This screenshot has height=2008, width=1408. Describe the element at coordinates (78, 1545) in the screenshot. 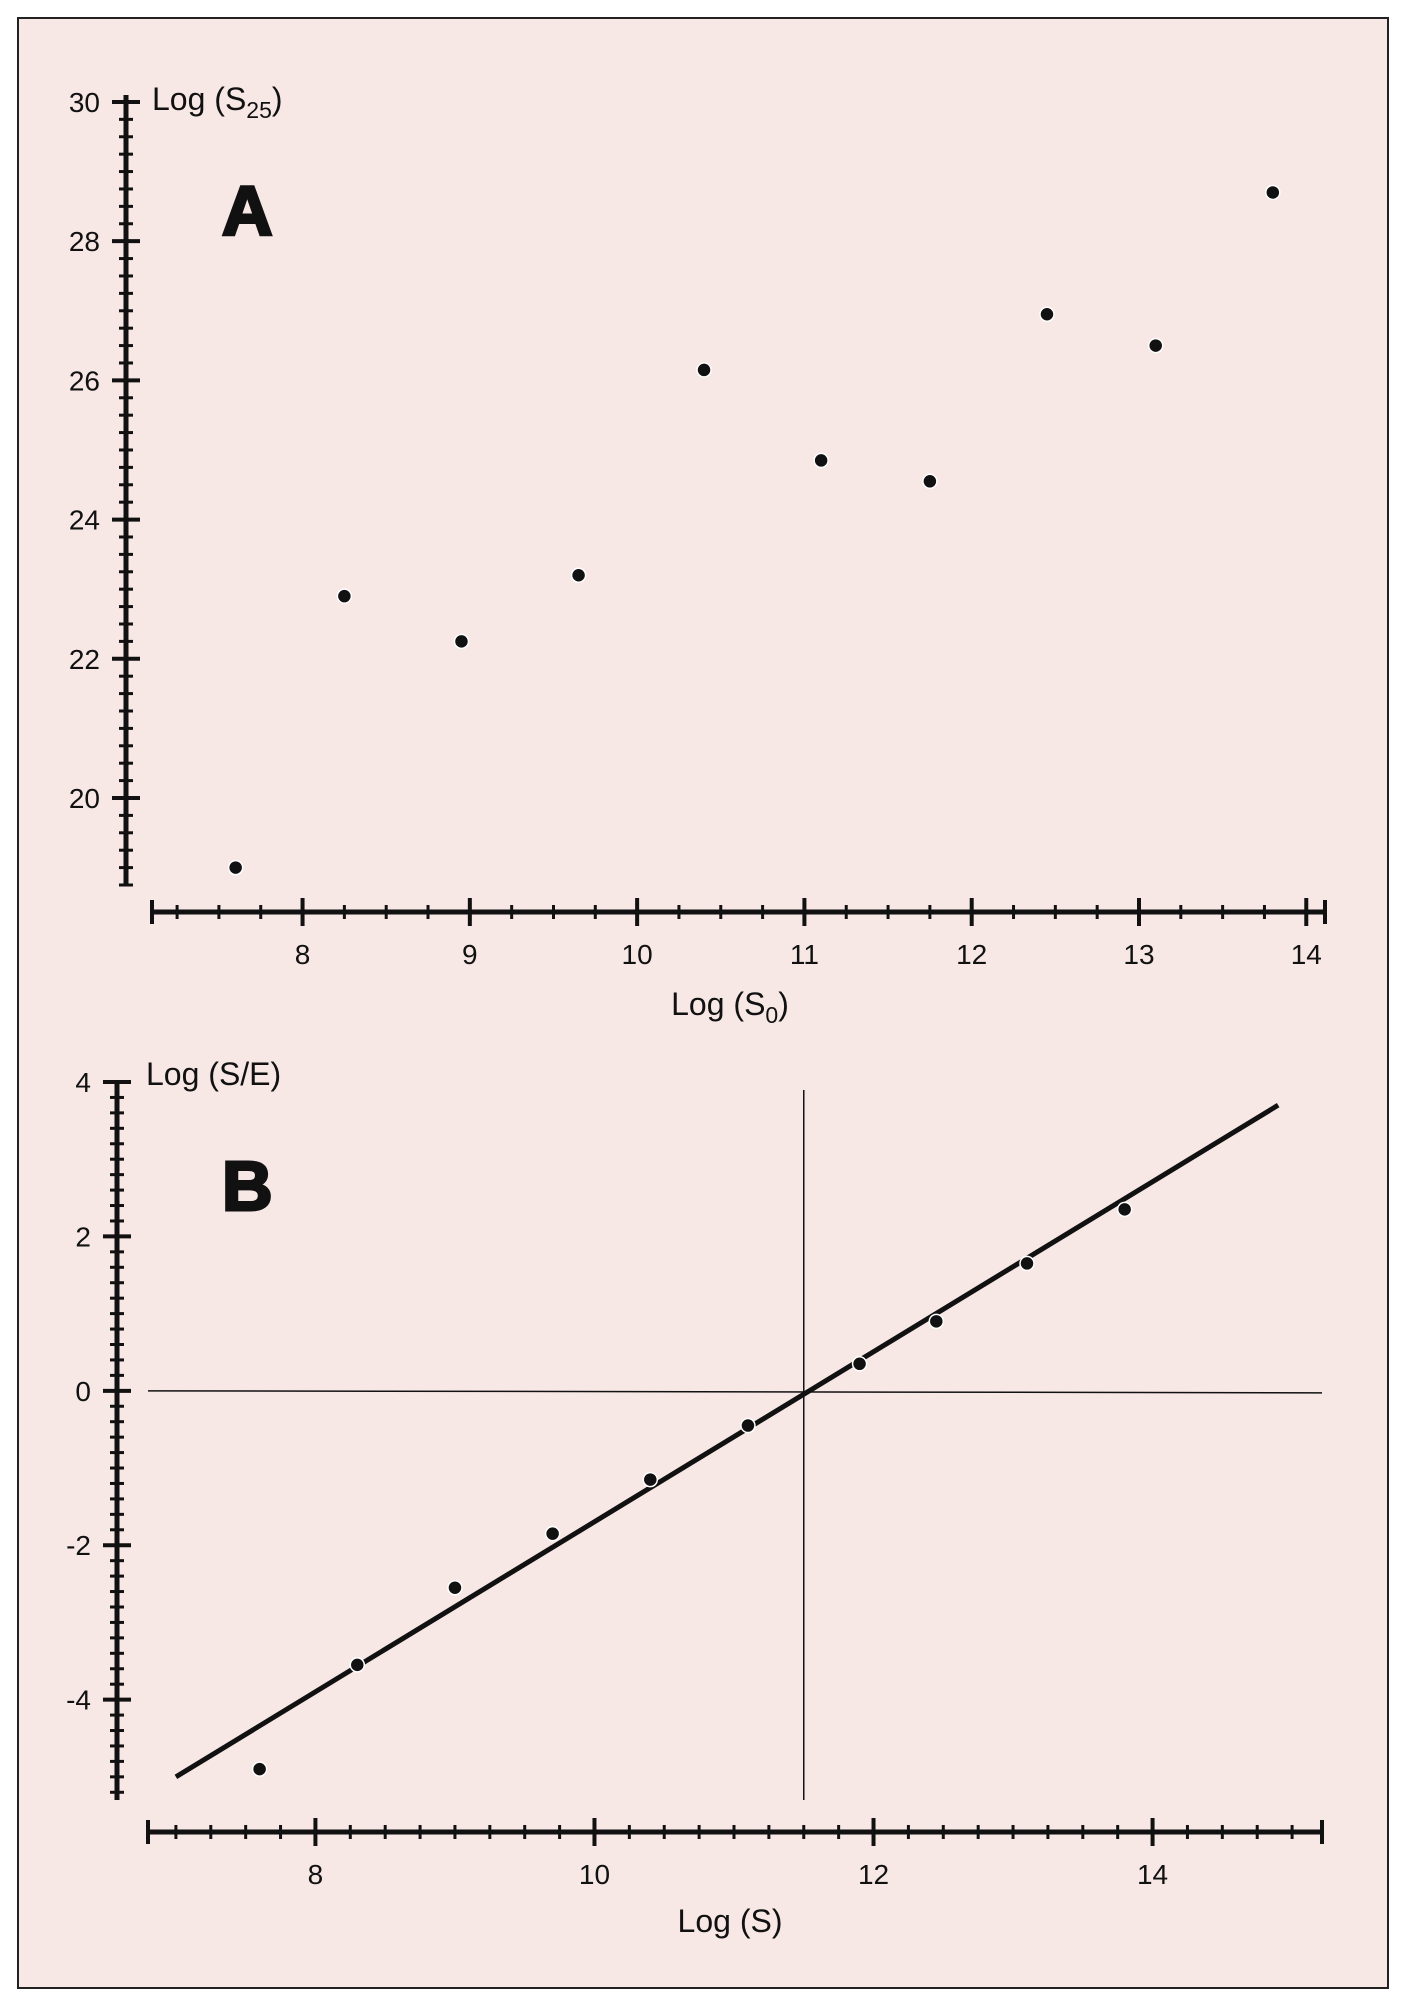

I see `panel-b-y-tick-label: -2` at that location.